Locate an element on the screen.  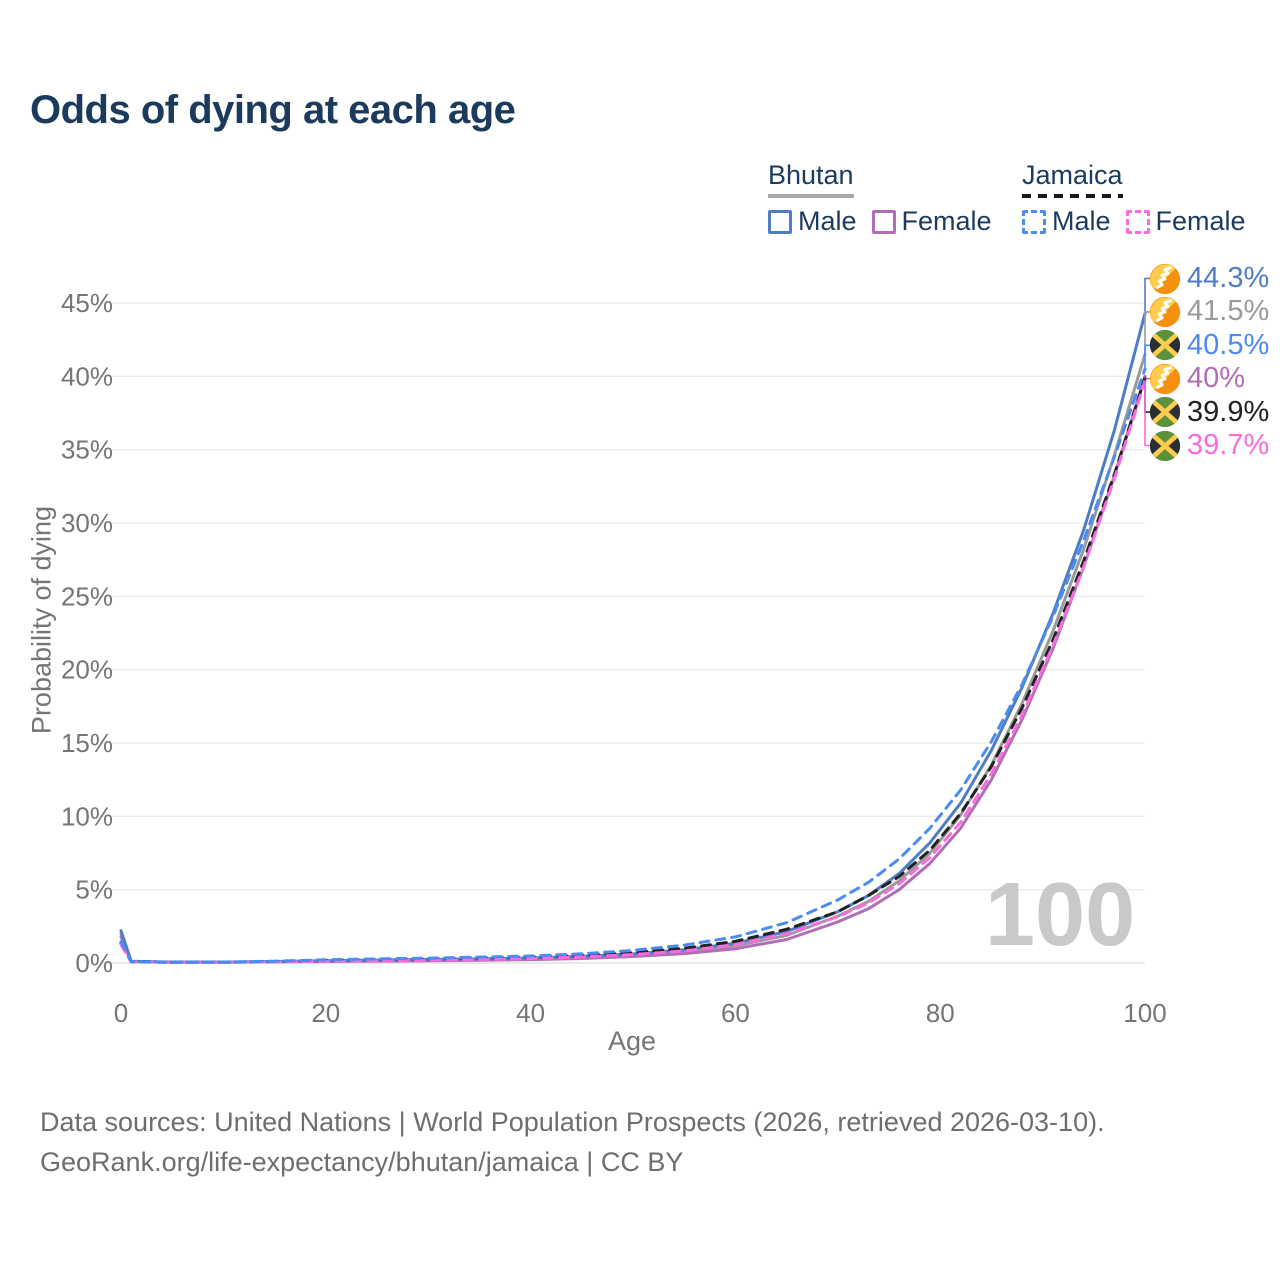
y-tick-label: 30% is located at coordinates (87, 523).